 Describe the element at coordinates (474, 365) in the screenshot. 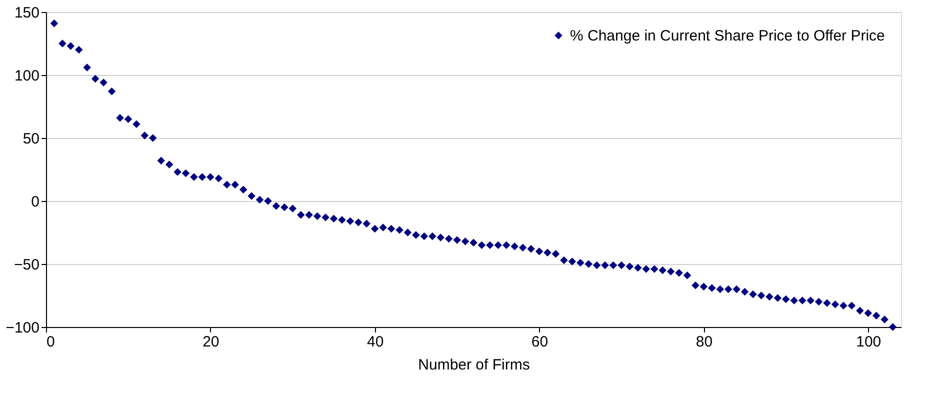

I see `x-axis-title: Number of Firms` at that location.